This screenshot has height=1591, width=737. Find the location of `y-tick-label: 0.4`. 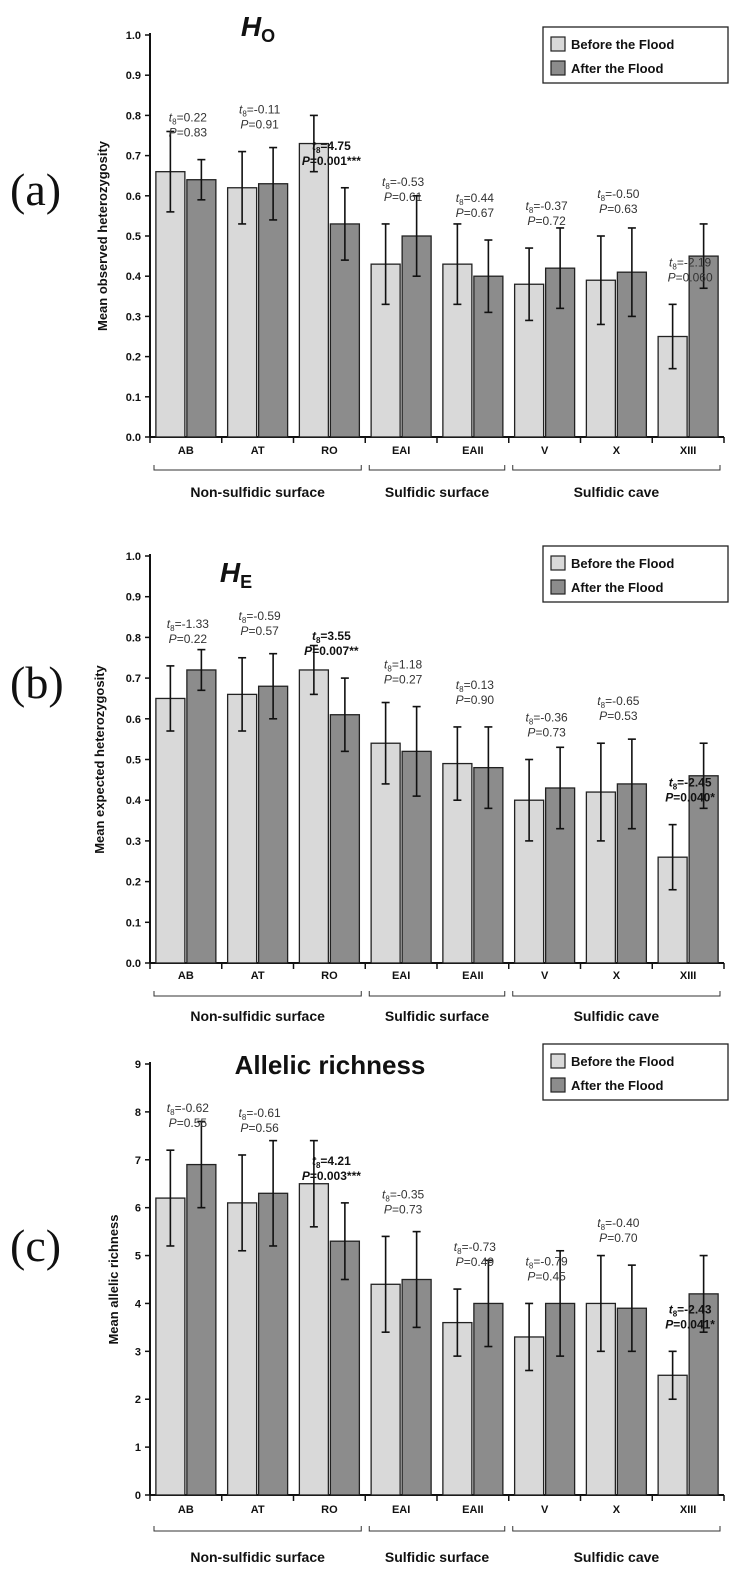

y-tick-label: 0.4 is located at coordinates (134, 801).